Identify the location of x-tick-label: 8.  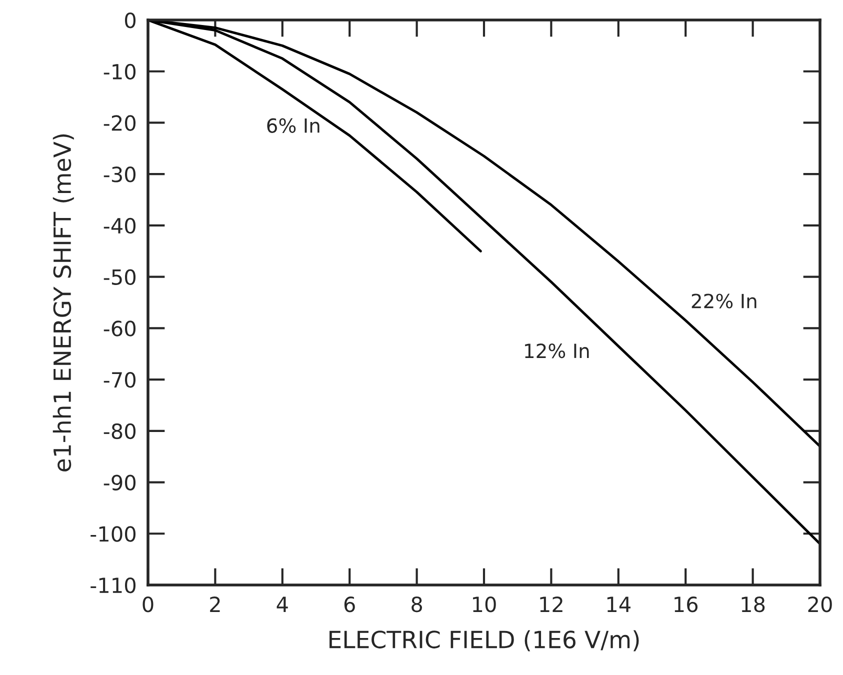
(417, 604).